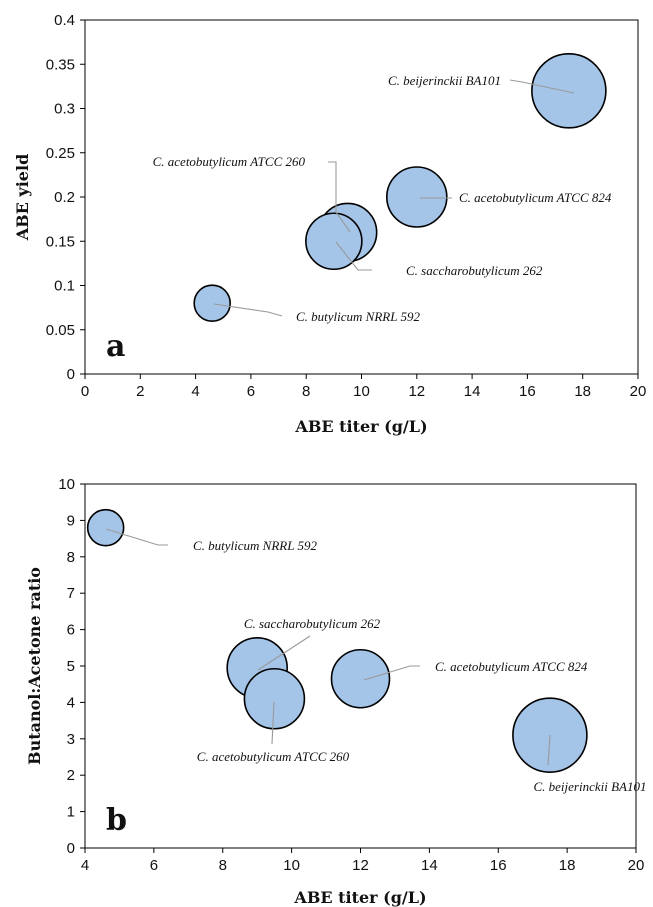 The width and height of the screenshot is (653, 907). I want to click on y-tick-label: 0.05, so click(60, 330).